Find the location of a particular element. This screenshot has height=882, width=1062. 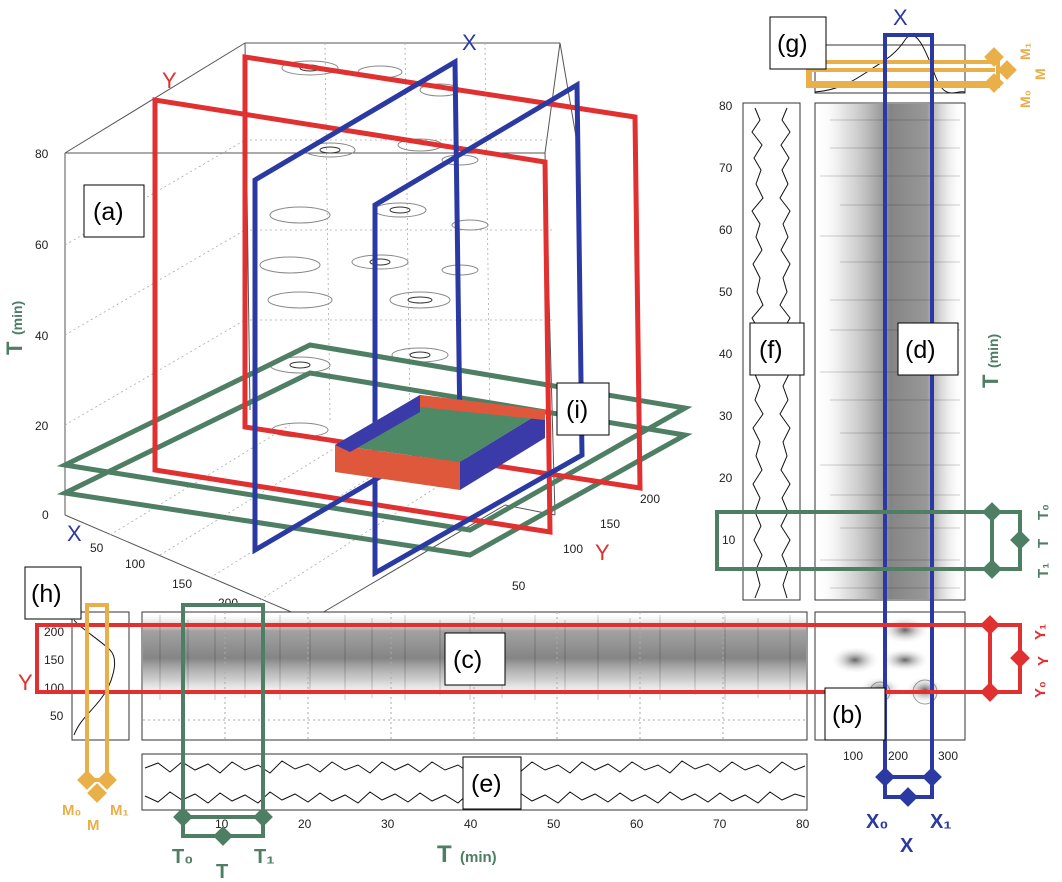

svg-text: X₁ is located at coordinates (941, 822).